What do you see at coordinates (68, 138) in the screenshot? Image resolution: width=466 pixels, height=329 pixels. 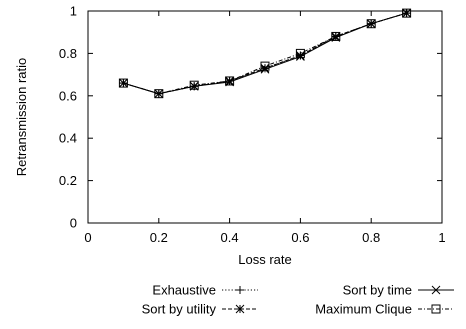 I see `y-tick-label: 0.4` at bounding box center [68, 138].